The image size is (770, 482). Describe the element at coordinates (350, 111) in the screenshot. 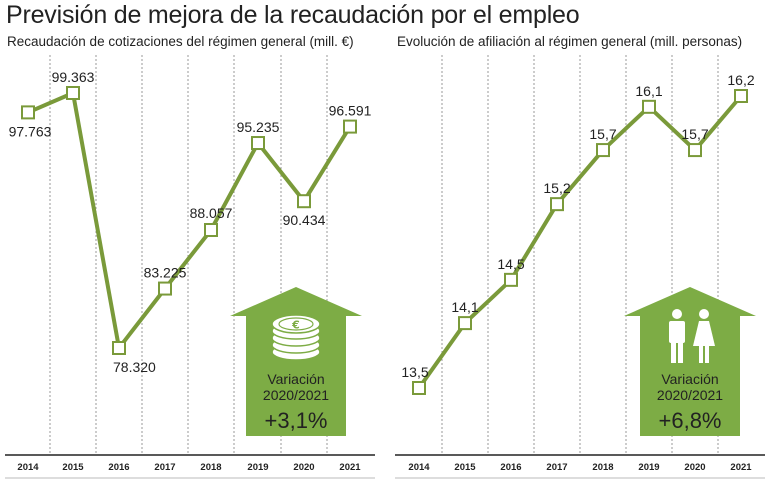

I see `data-label: 96.591` at that location.